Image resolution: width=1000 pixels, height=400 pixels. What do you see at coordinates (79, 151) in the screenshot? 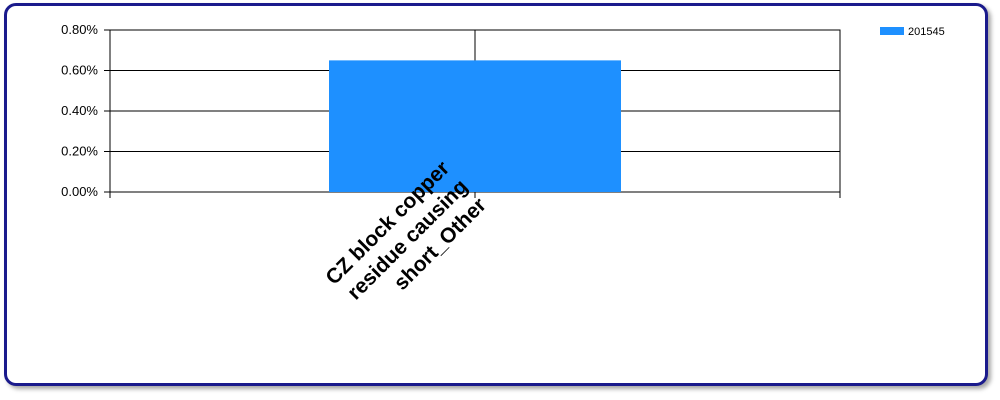
I see `y-tick-label: 0.20%` at bounding box center [79, 151].